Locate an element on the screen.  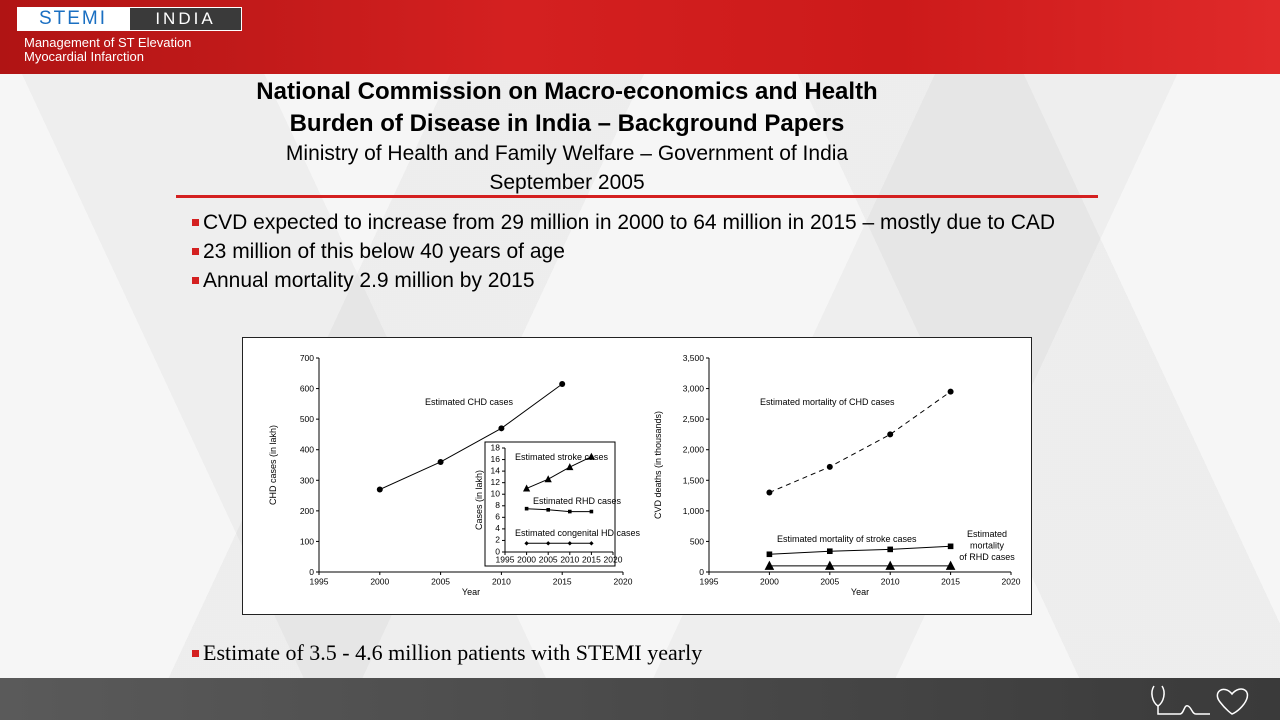
y-tick-label: 12 is located at coordinates (496, 482).